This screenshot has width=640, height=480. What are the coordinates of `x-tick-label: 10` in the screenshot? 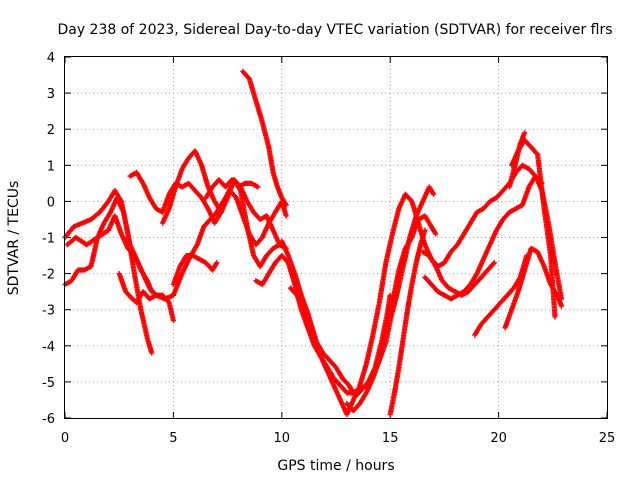 It's located at (282, 438).